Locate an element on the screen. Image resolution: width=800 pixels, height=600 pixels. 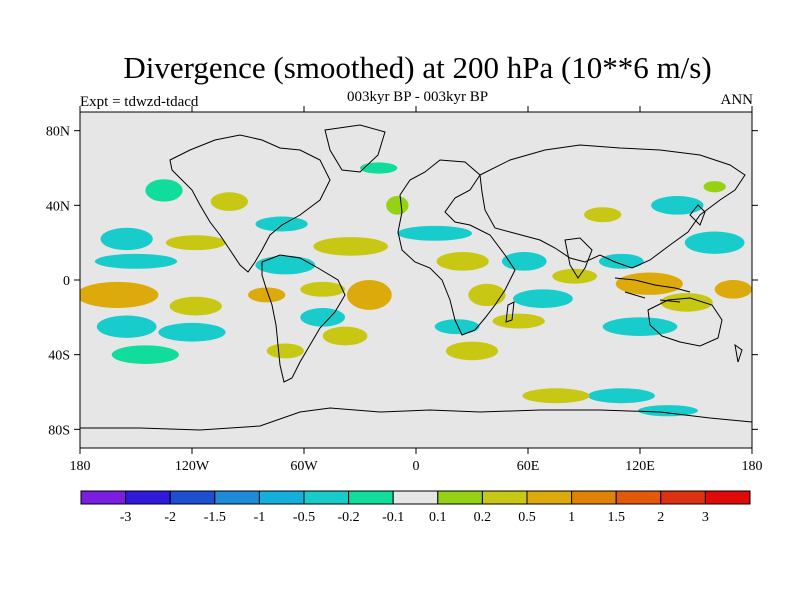
experiment-label: Expt = tdwzd-tdacd is located at coordinates (139, 102).